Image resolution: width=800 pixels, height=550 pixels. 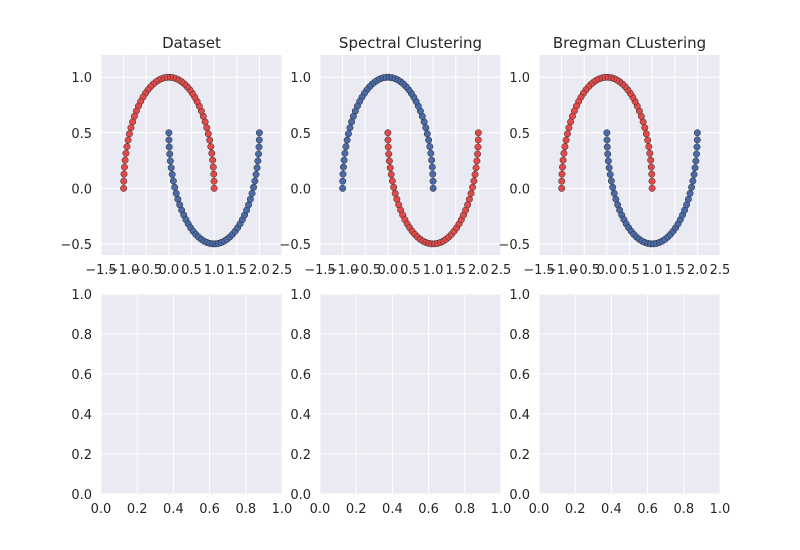 I want to click on y-tick-label: 0.5, so click(x=81, y=134).